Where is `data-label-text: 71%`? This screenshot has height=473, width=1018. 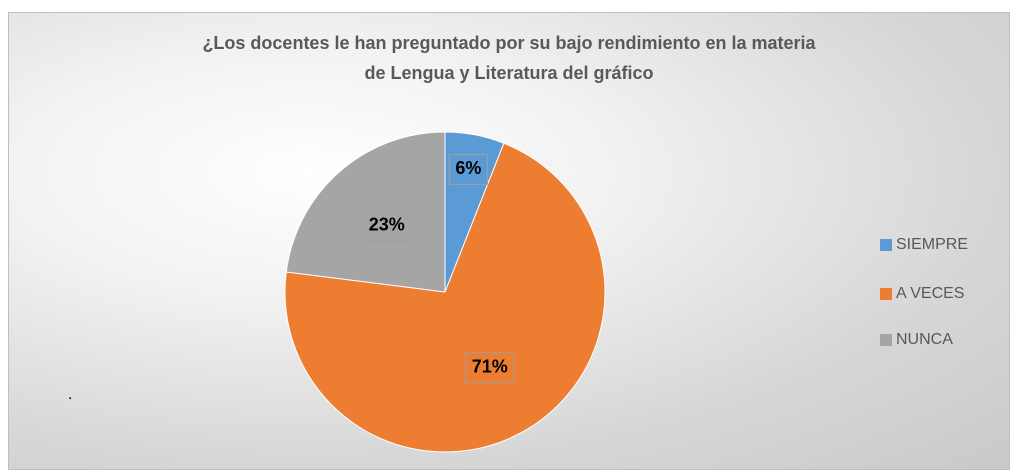
data-label-text: 71% is located at coordinates (490, 366).